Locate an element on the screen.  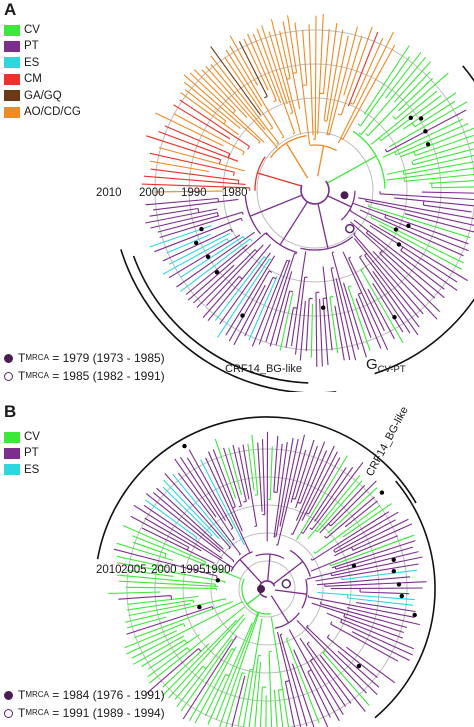
clade-arc-pt-outer is located at coordinates (256, 488).